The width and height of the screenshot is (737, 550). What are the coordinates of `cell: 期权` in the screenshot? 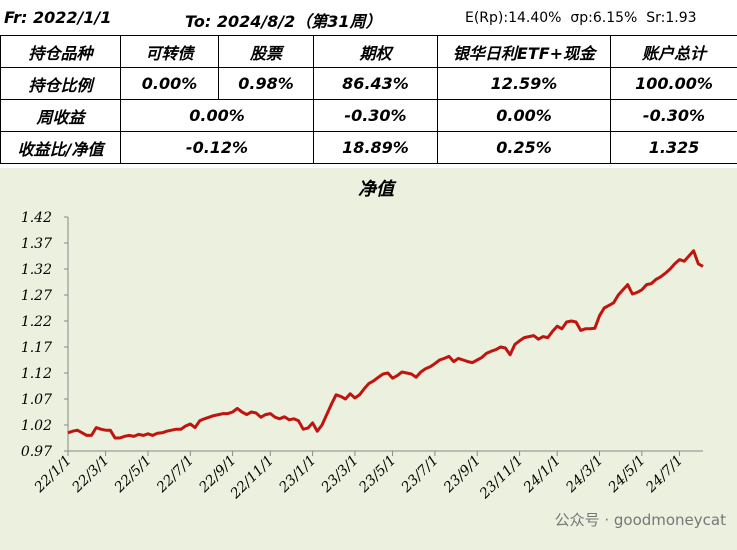 It's located at (375, 51).